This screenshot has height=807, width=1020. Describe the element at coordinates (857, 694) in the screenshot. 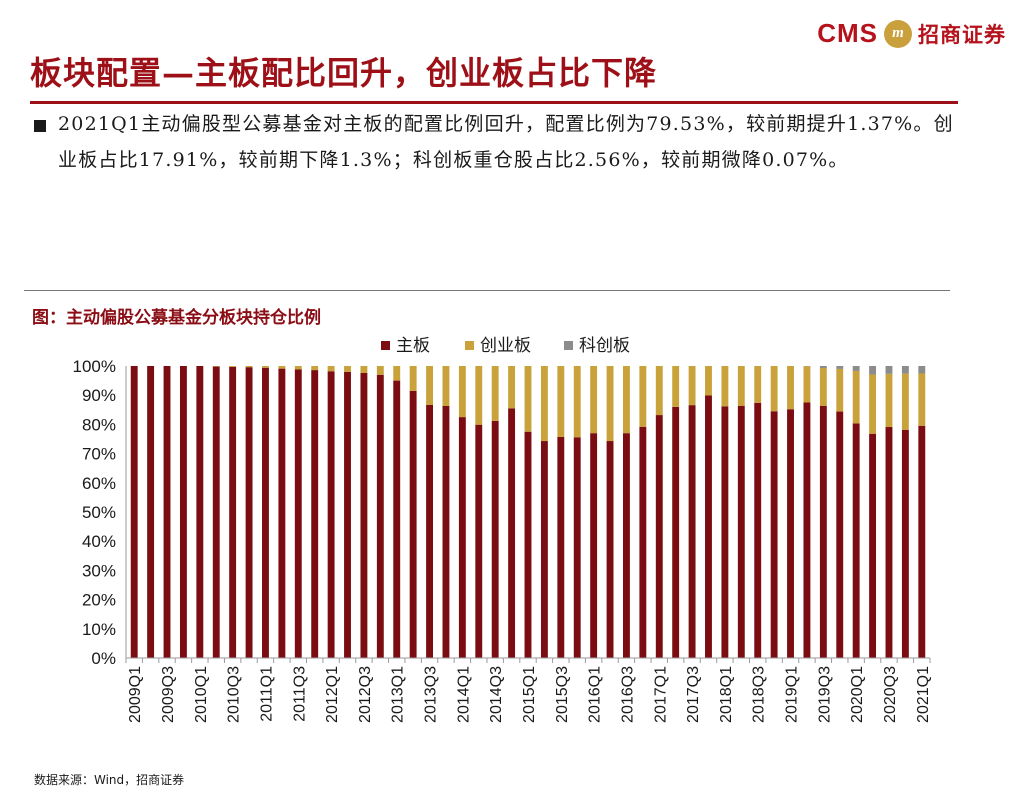

I see `x-tick-label: 2020Q1` at that location.